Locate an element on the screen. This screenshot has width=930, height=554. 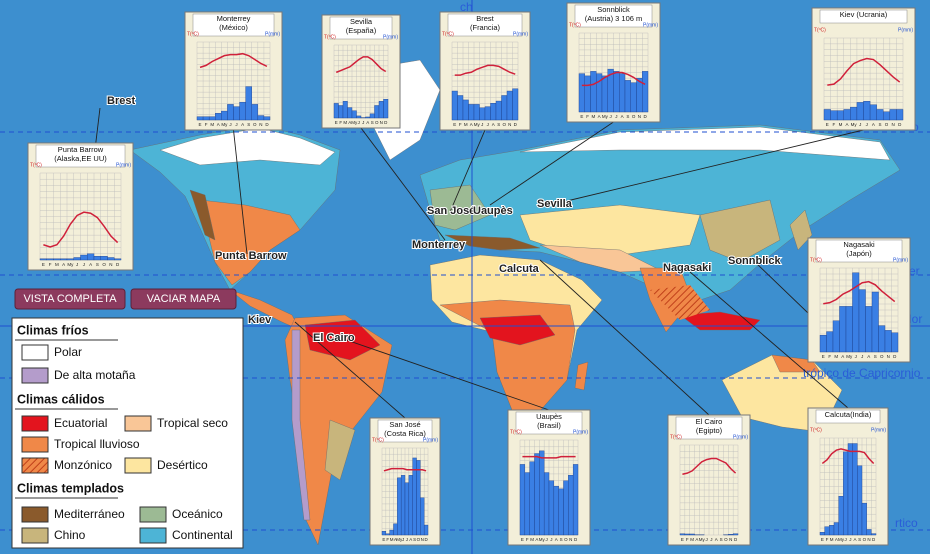
climograph: Sevilla(España)T(ºC) P(mm)E F M A My J J A S O N D is located at coordinates (361, 71).